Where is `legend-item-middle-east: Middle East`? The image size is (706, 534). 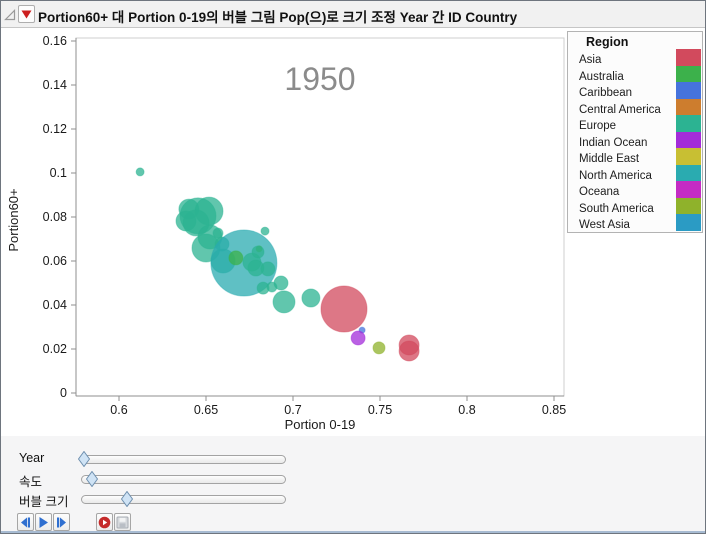 legend-item-middle-east: Middle East is located at coordinates (609, 159).